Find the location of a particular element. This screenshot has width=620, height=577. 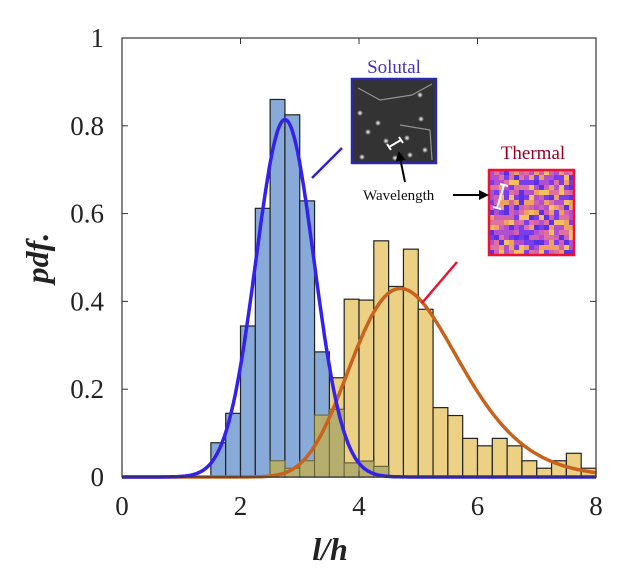

solutal-connector is located at coordinates (327, 163).